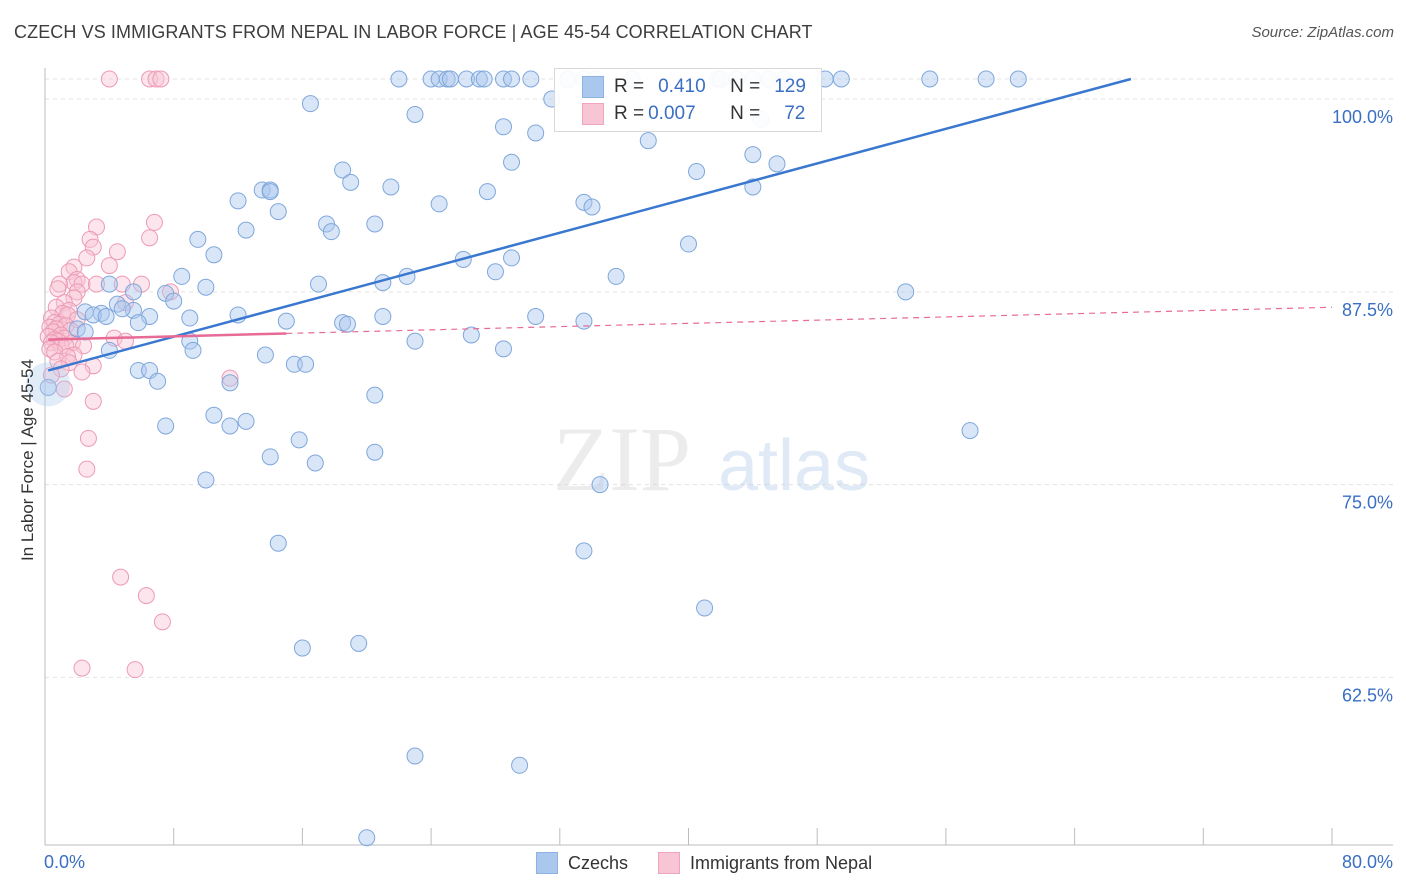  I want to click on stats-r-value-czechs: 0.410, so click(682, 86).